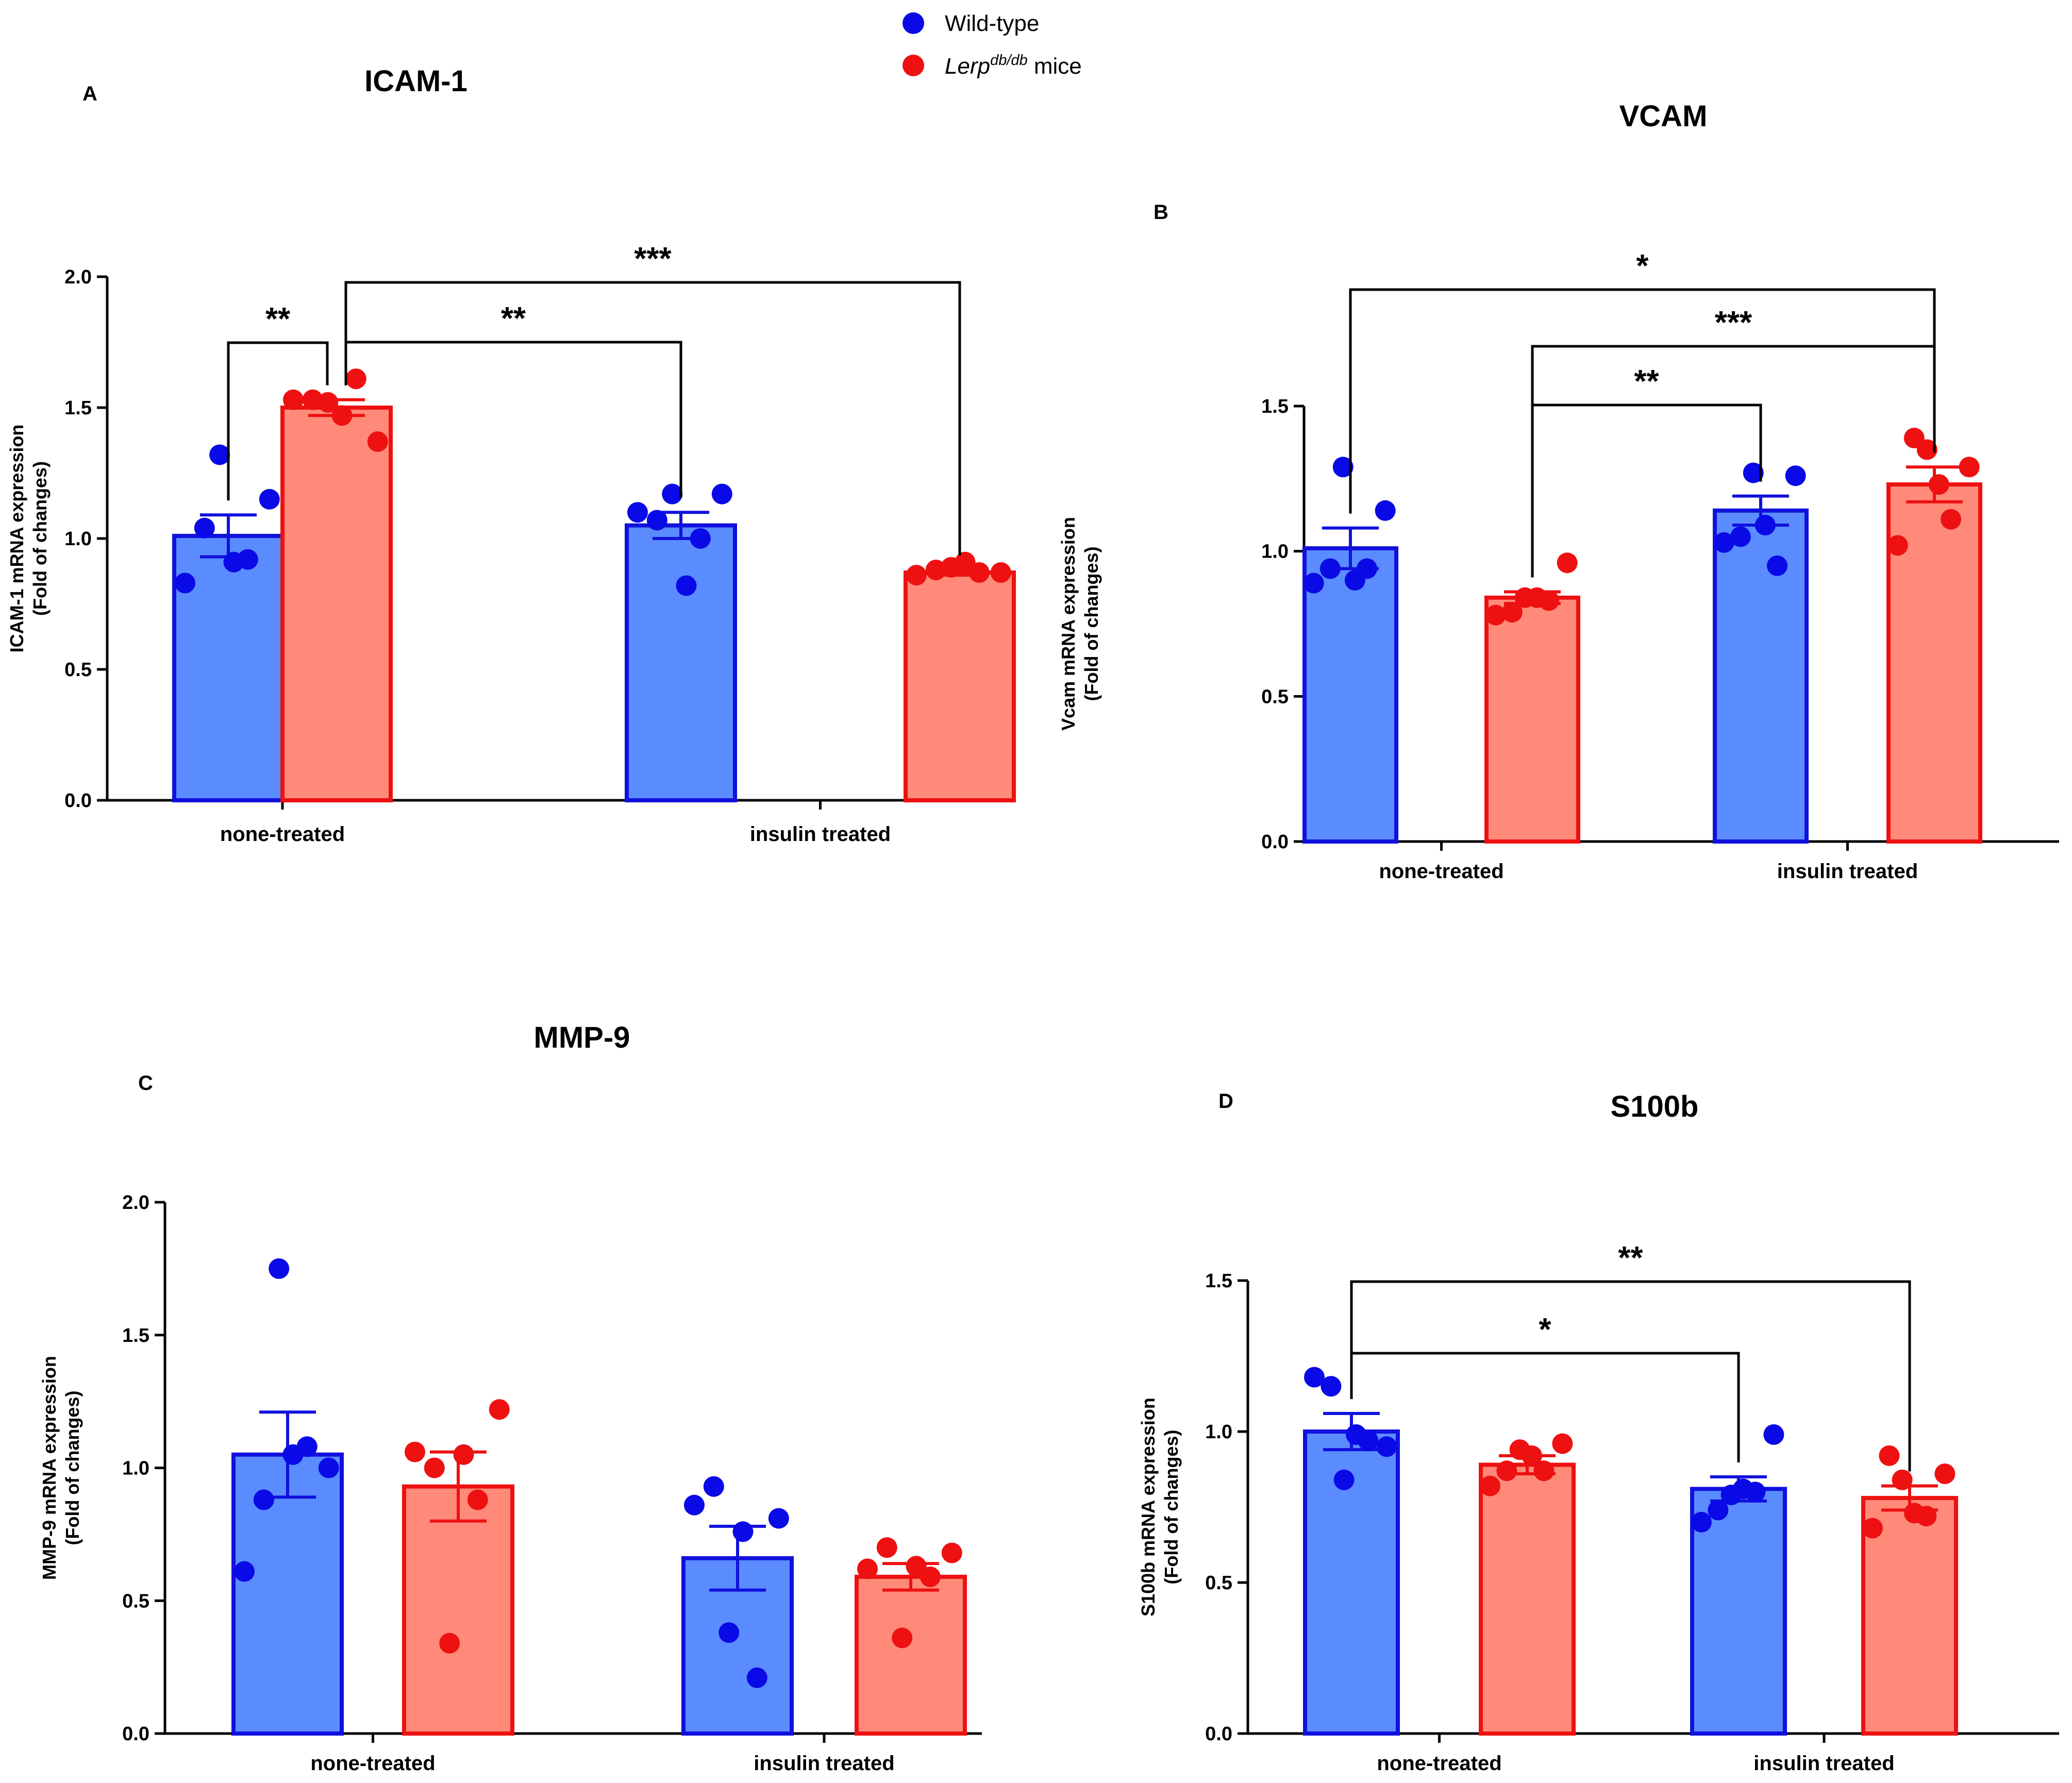 The height and width of the screenshot is (1783, 2072). Describe the element at coordinates (582, 1037) in the screenshot. I see `chart-title: MMP-9` at that location.